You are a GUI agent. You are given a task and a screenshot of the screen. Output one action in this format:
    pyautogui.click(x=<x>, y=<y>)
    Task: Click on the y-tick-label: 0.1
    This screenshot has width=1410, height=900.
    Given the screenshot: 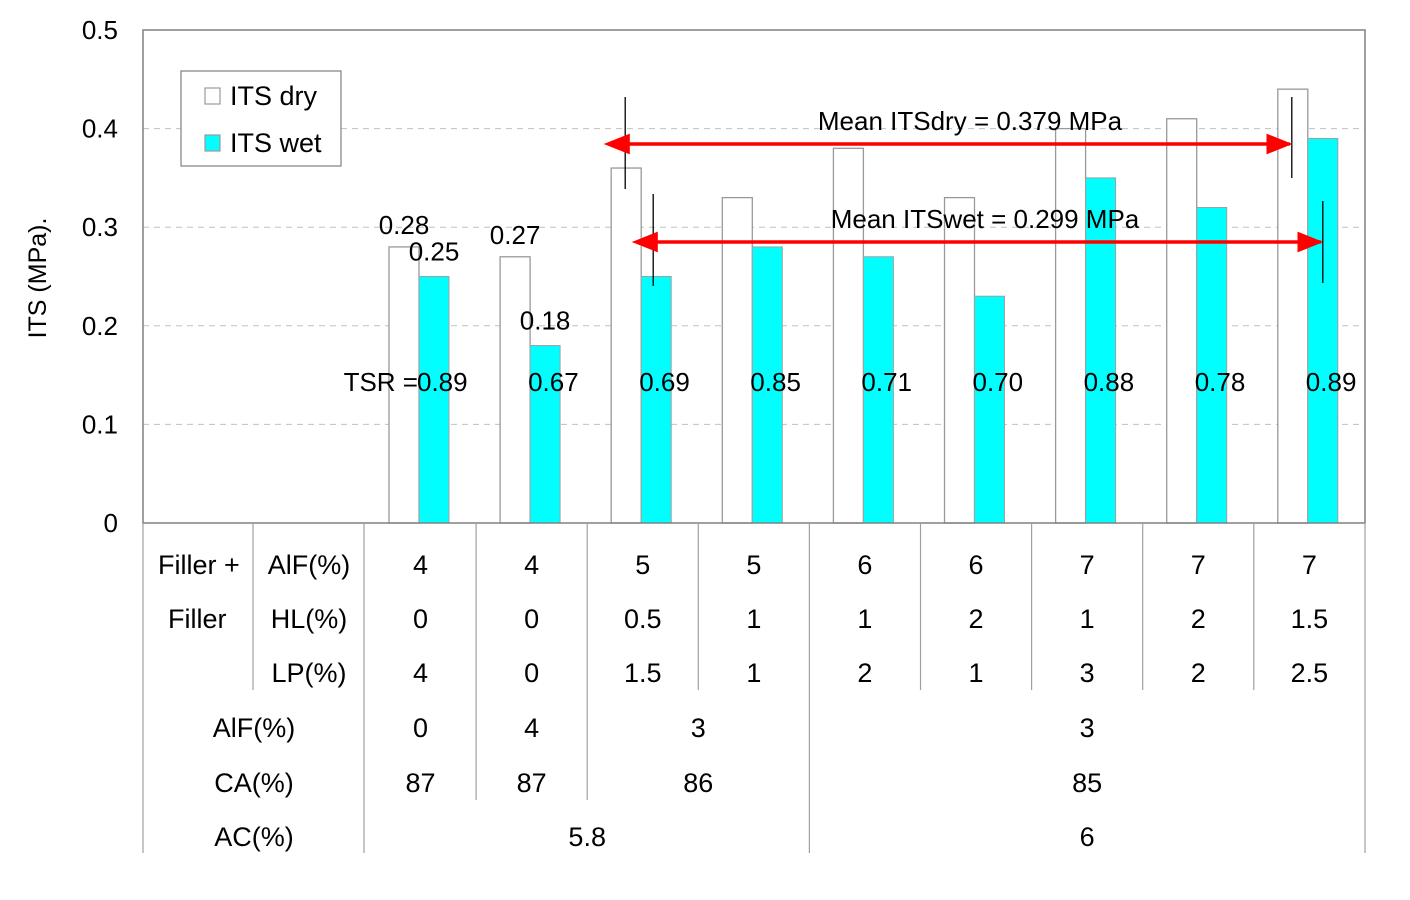 What is the action you would take?
    pyautogui.click(x=100, y=424)
    